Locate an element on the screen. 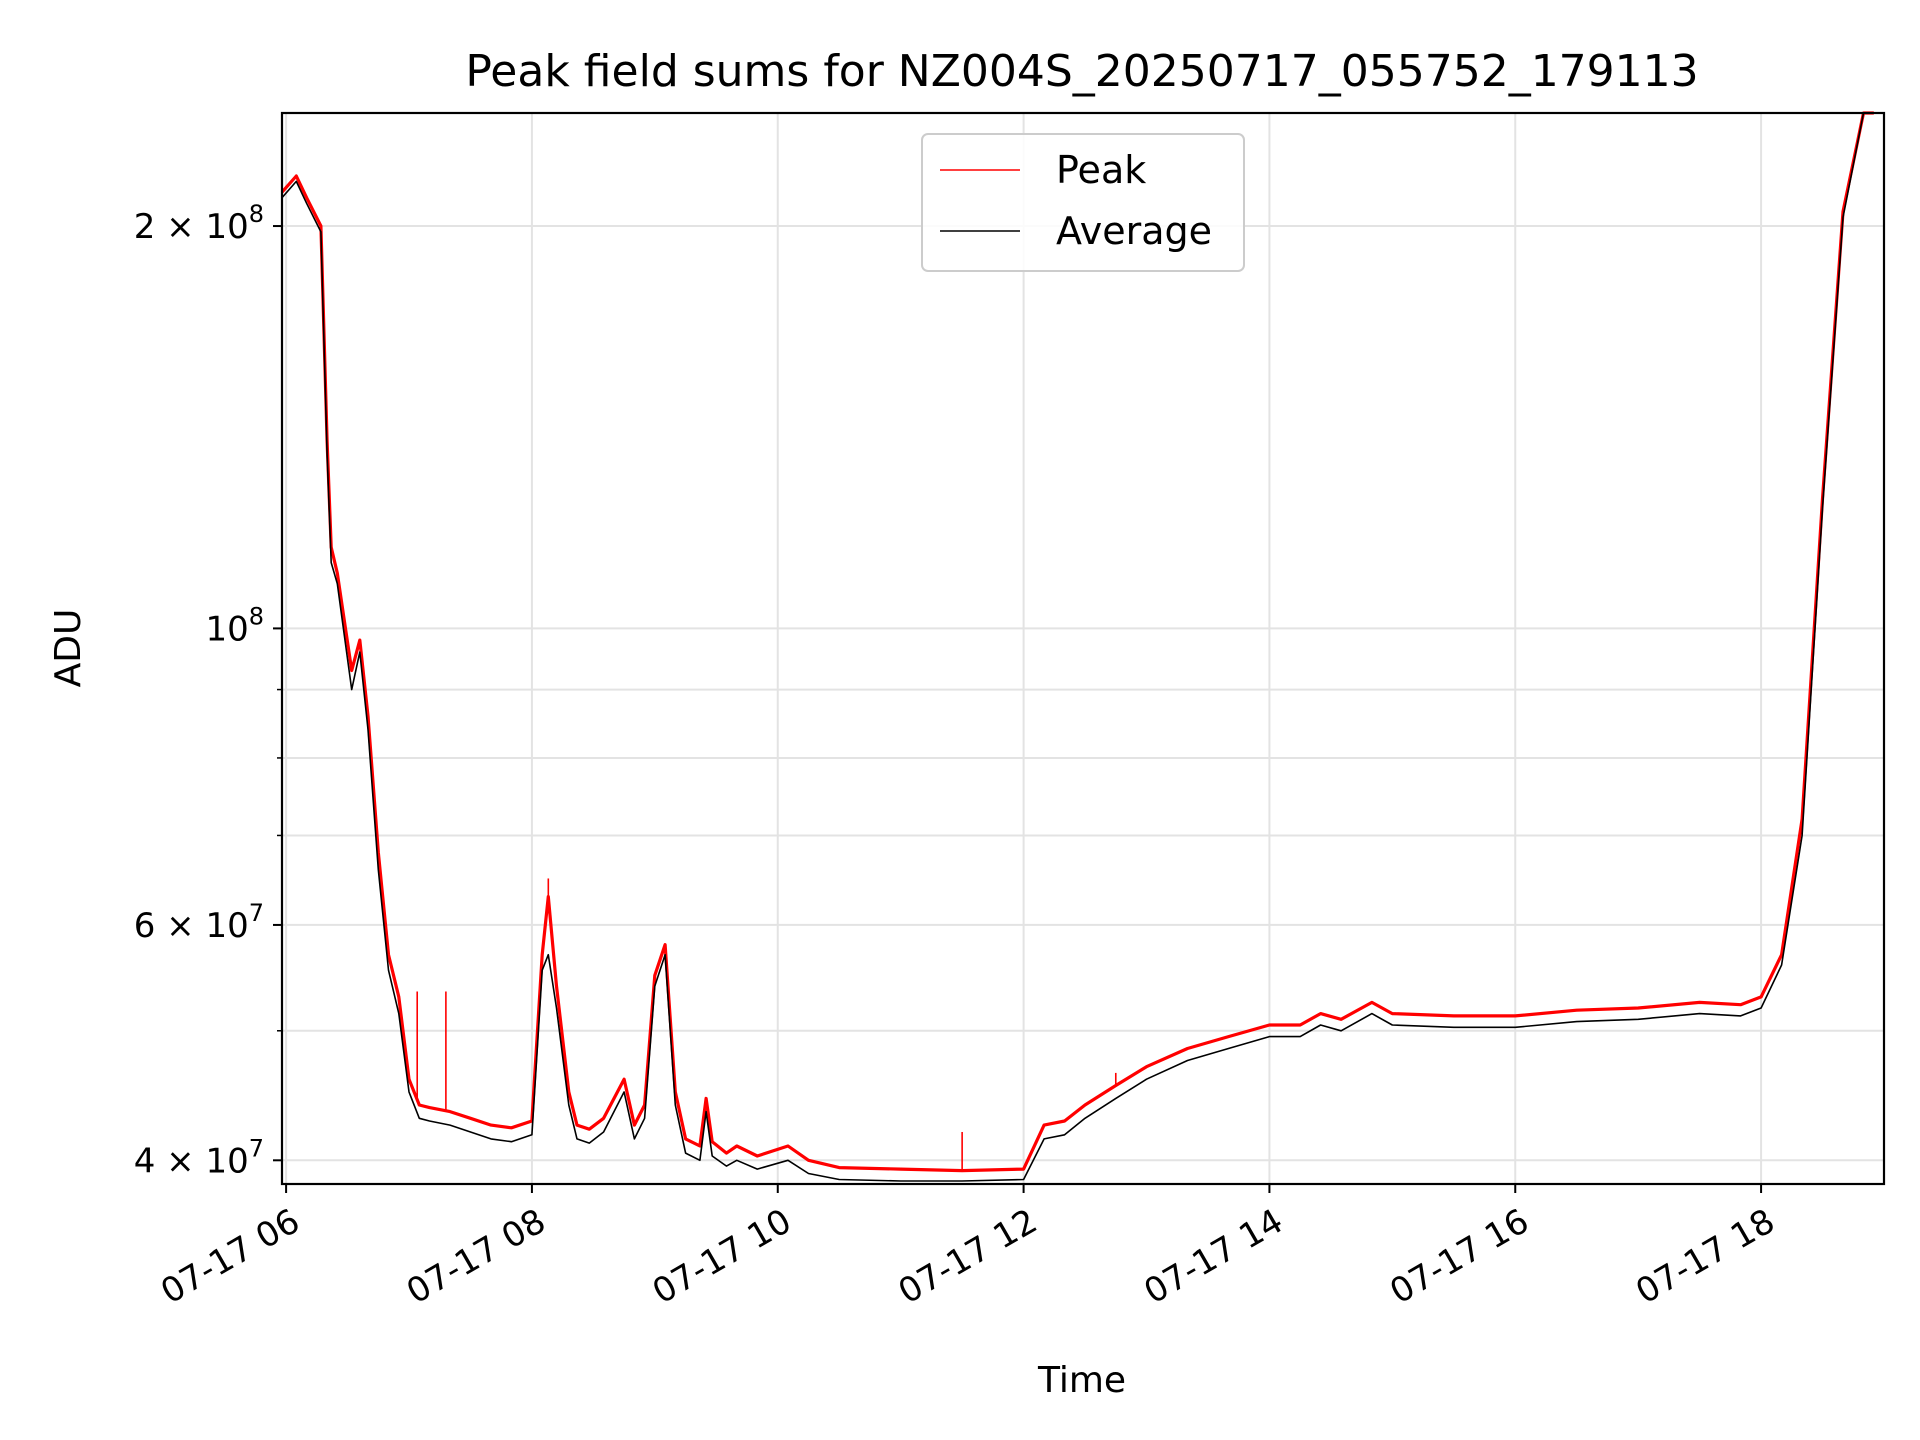 This screenshot has height=1440, width=1920. y-tick-label: 6 × 107 is located at coordinates (199, 922).